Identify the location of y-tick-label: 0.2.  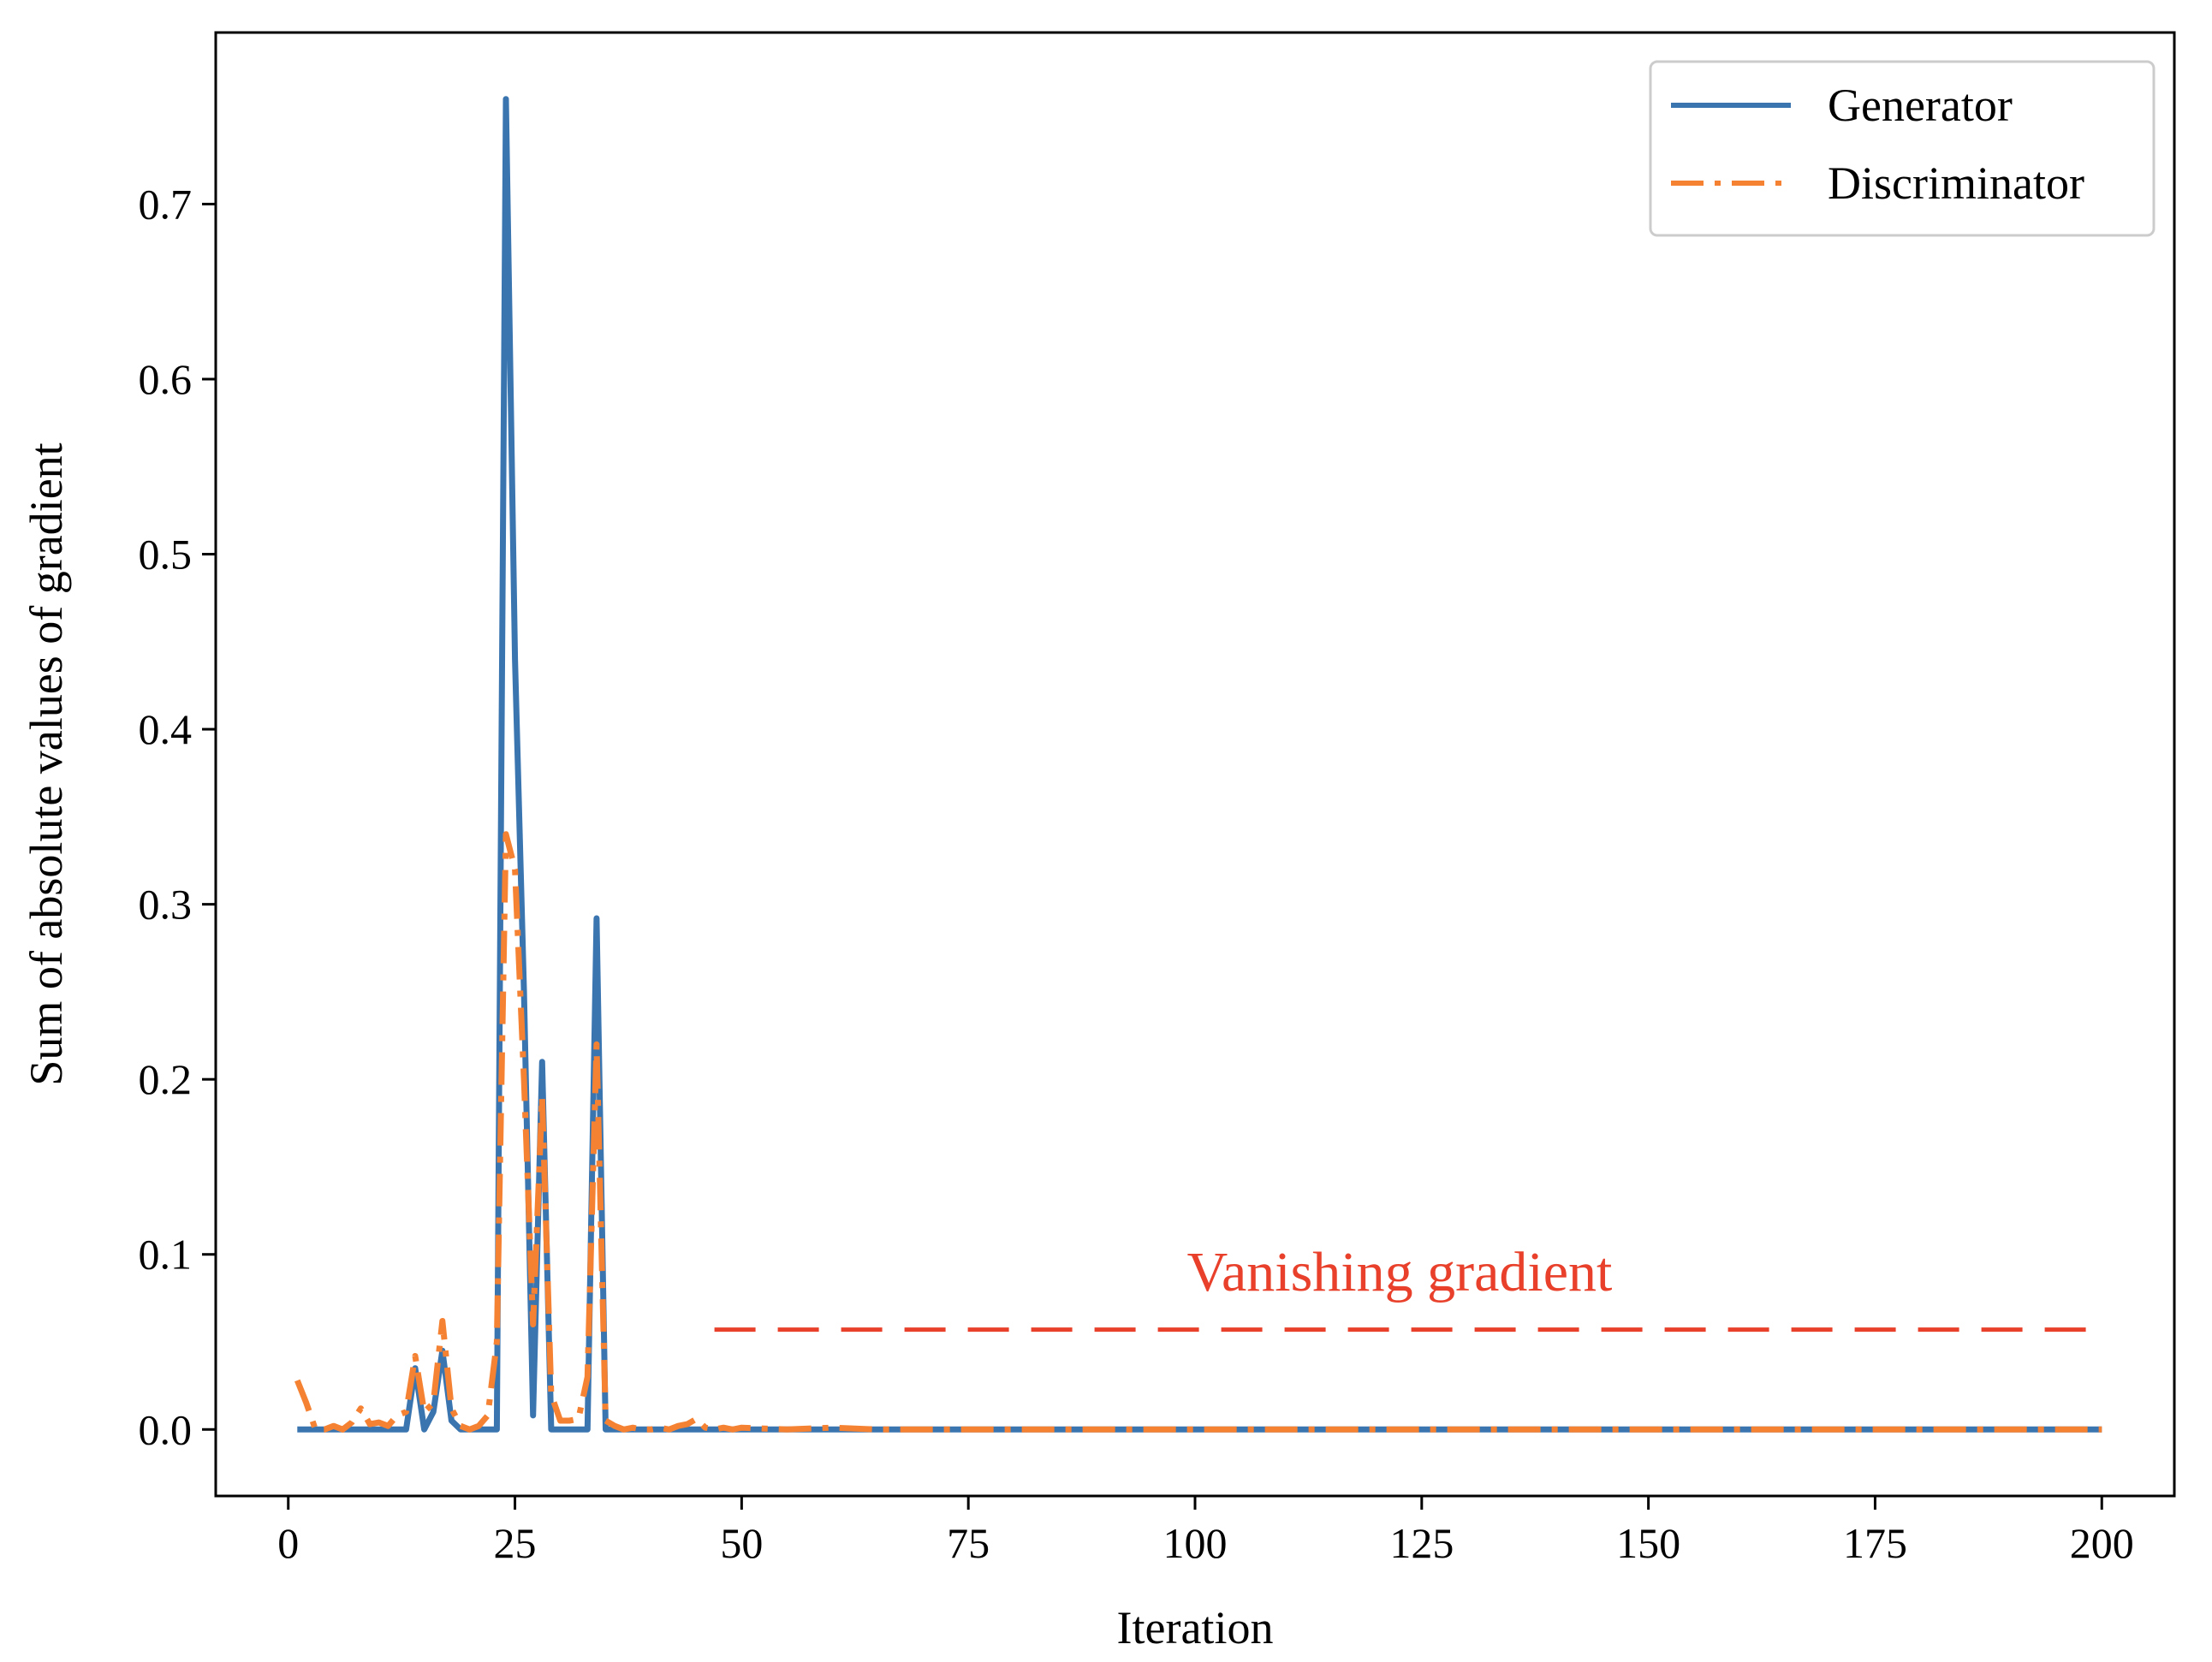
(166, 1079).